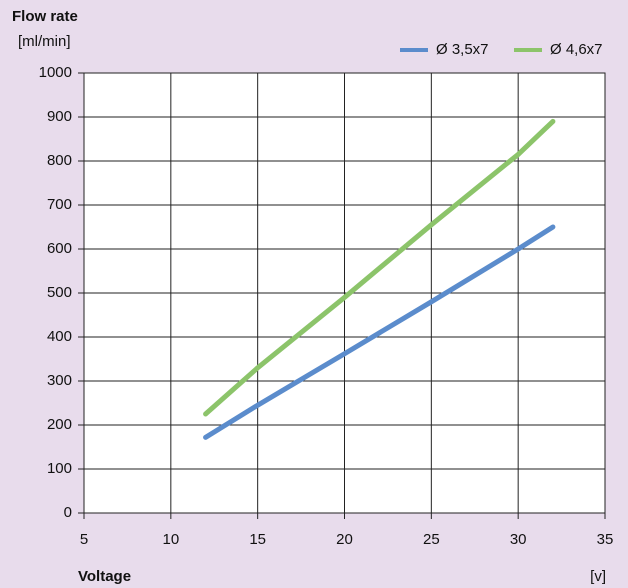 The image size is (628, 588). Describe the element at coordinates (104, 576) in the screenshot. I see `x-axis-label: Voltage` at that location.